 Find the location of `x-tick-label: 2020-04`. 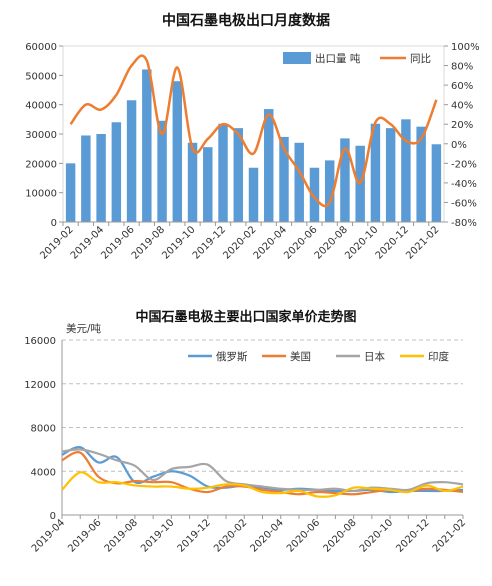

x-tick-label: 2020-04 is located at coordinates (267, 535).